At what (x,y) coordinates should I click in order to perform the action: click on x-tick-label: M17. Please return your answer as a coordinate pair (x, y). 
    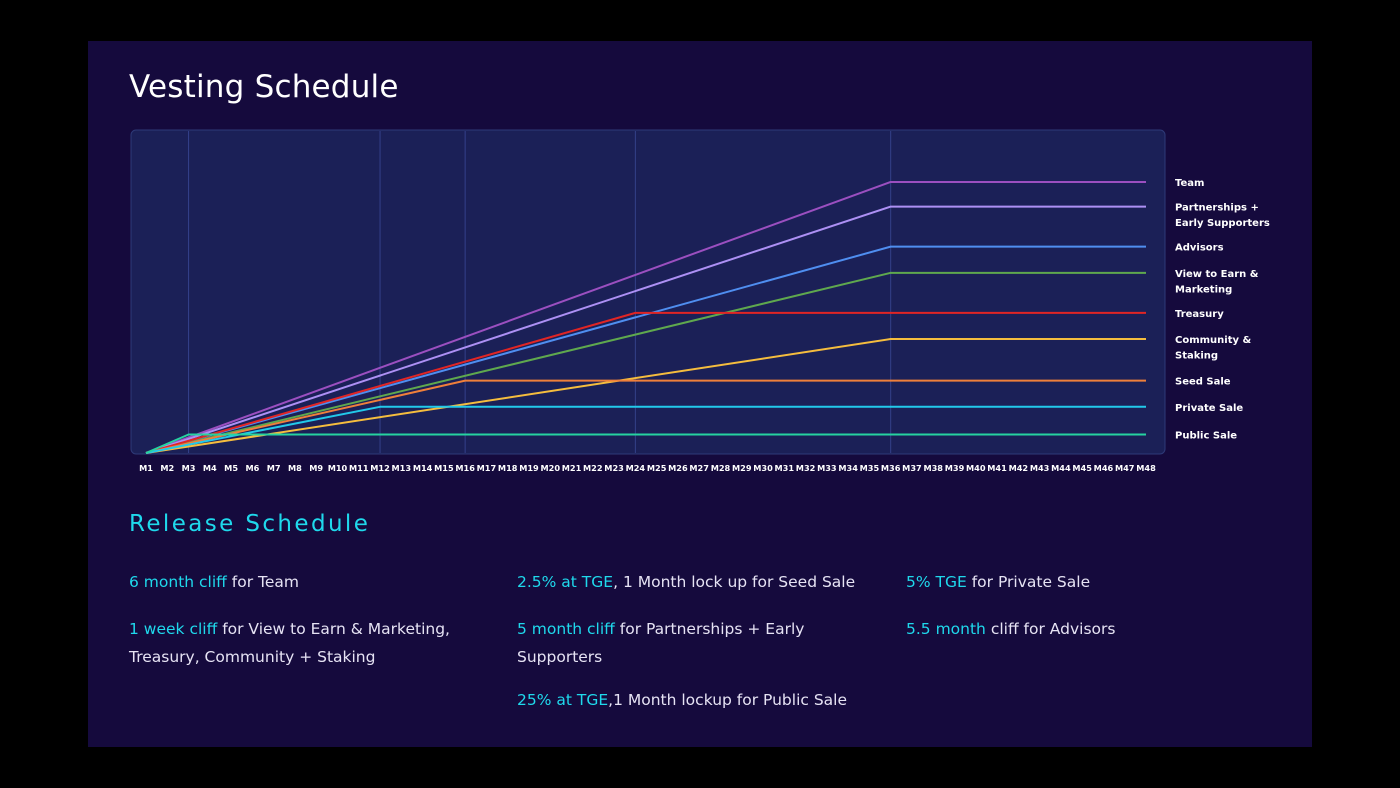
    Looking at the image, I should click on (487, 468).